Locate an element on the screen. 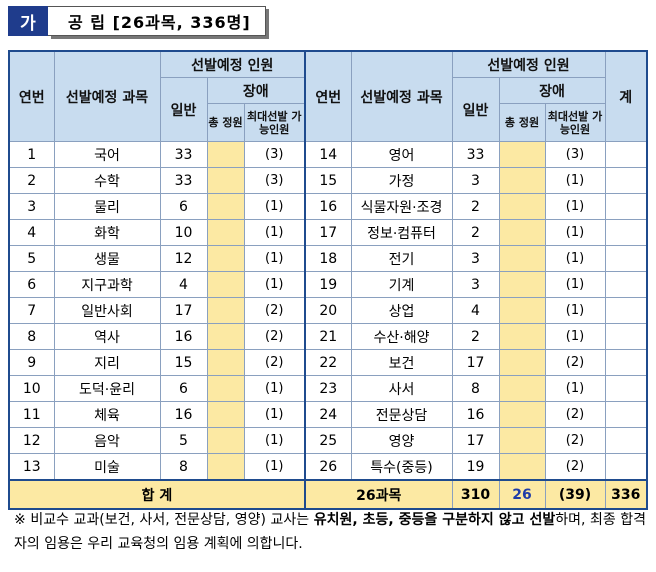  row-no-right: 15 is located at coordinates (328, 180).